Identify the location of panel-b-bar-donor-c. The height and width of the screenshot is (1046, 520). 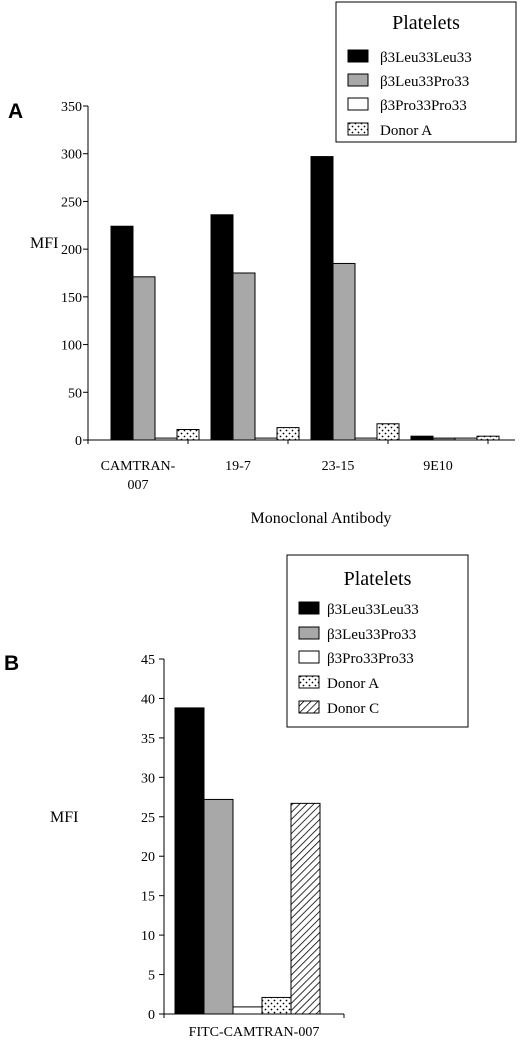
(305, 908).